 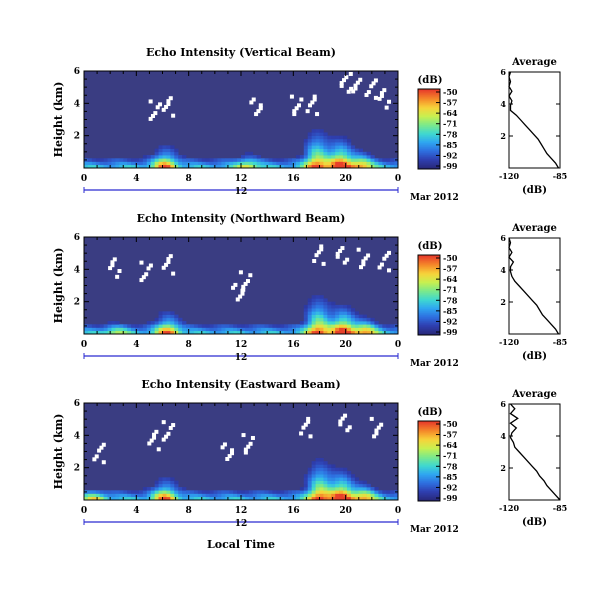 I want to click on colorbar-tick-label: -78, so click(x=450, y=300).